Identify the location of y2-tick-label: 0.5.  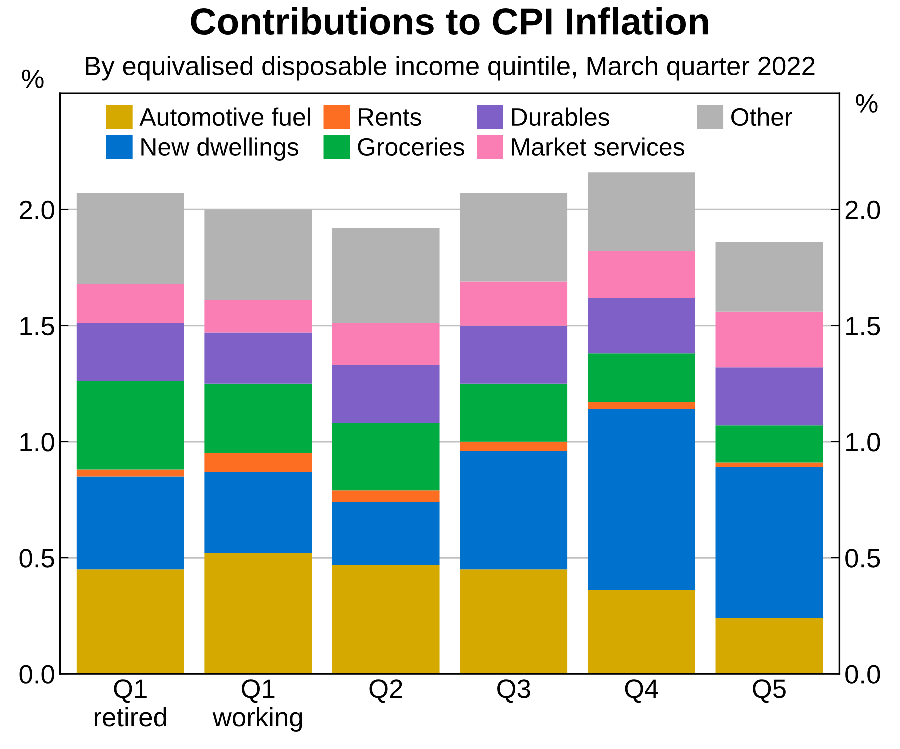
(863, 558).